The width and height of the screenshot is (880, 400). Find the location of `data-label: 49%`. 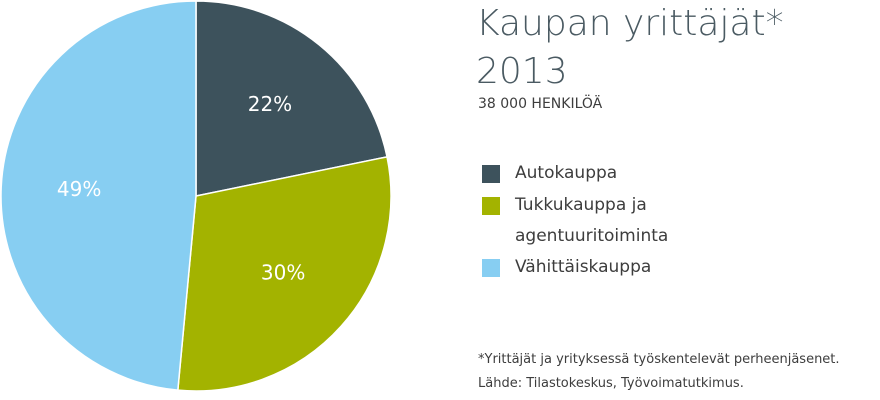

data-label: 49% is located at coordinates (79, 189).